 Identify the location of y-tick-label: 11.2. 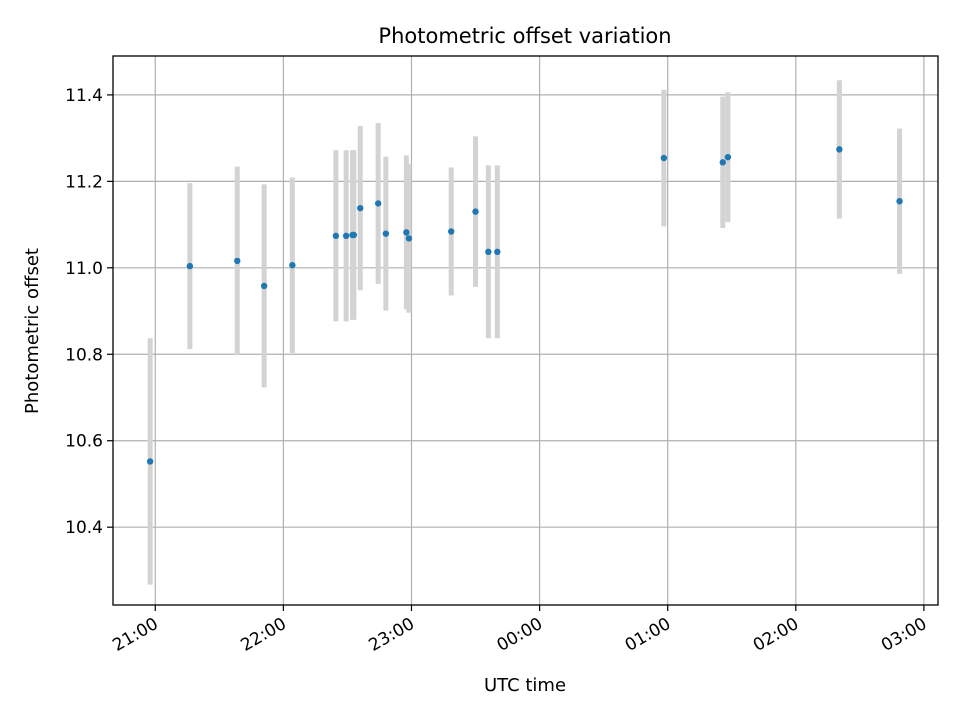
(84, 182).